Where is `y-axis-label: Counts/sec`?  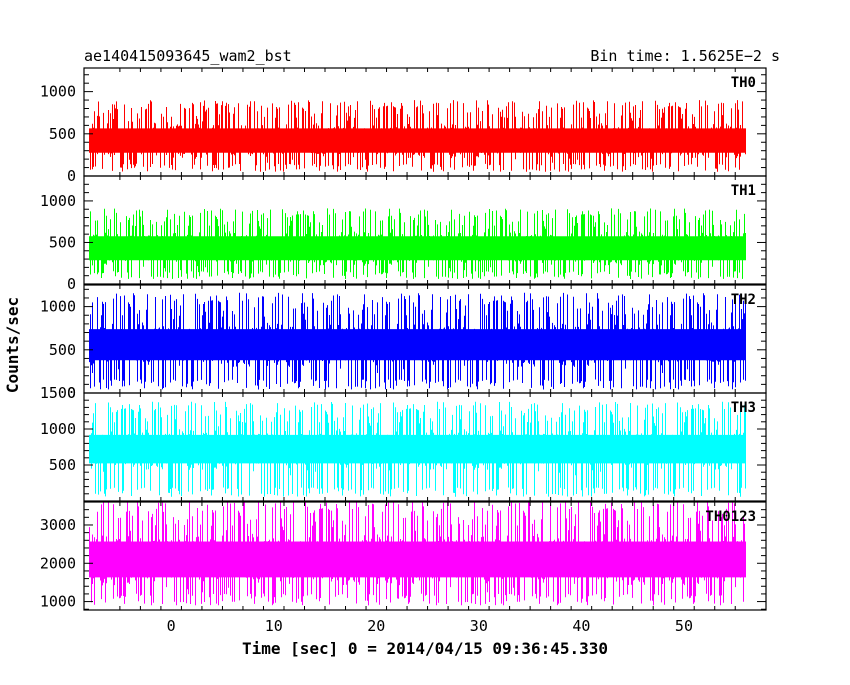
y-axis-label: Counts/sec is located at coordinates (12, 345).